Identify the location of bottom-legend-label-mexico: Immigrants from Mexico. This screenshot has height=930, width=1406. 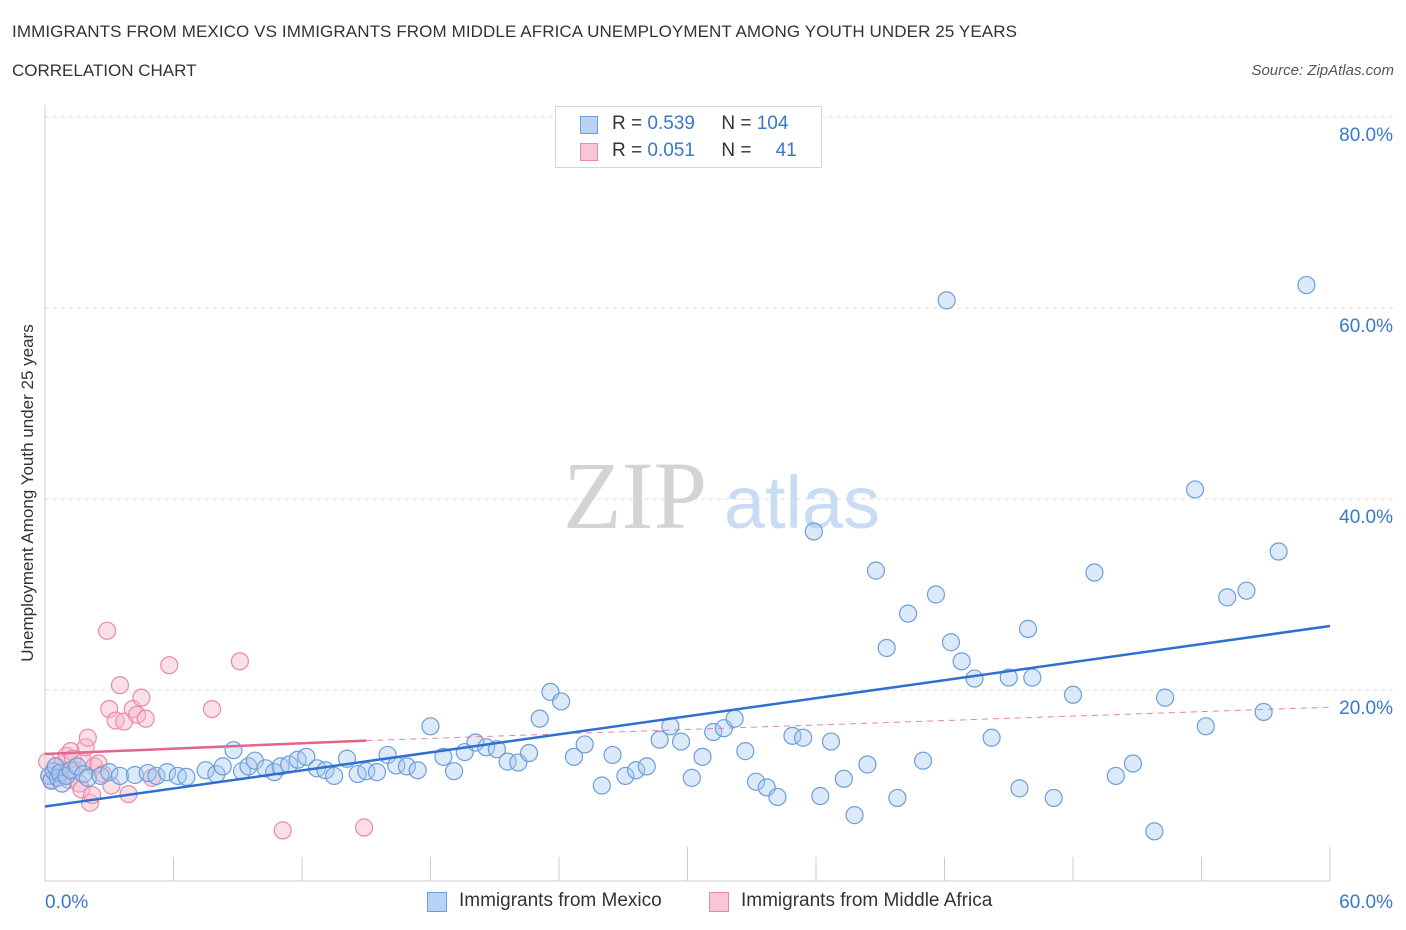
(560, 900).